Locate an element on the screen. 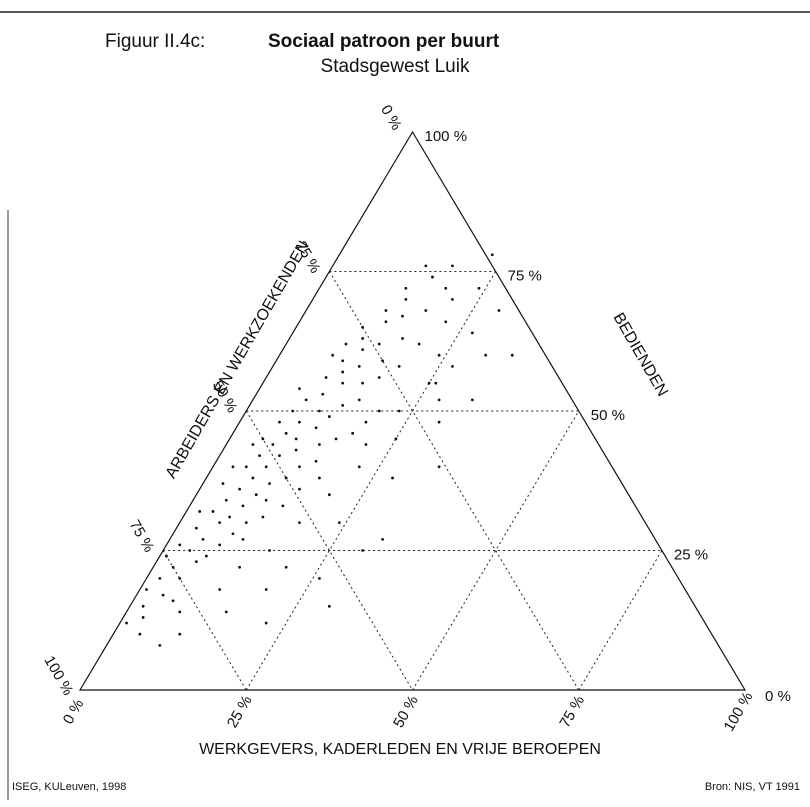 The height and width of the screenshot is (807, 810). bottom-tick-label: 25 % is located at coordinates (240, 712).